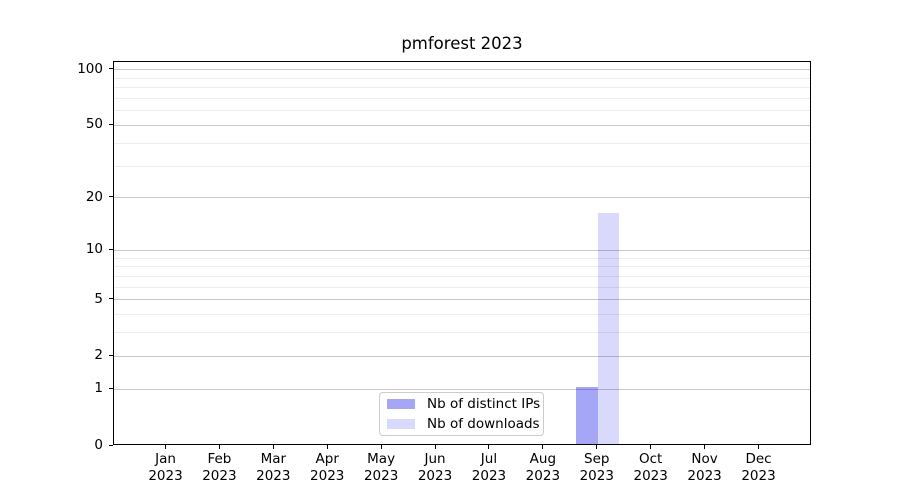 This screenshot has height=500, width=900. What do you see at coordinates (94, 249) in the screenshot?
I see `y-tick-label: 10` at bounding box center [94, 249].